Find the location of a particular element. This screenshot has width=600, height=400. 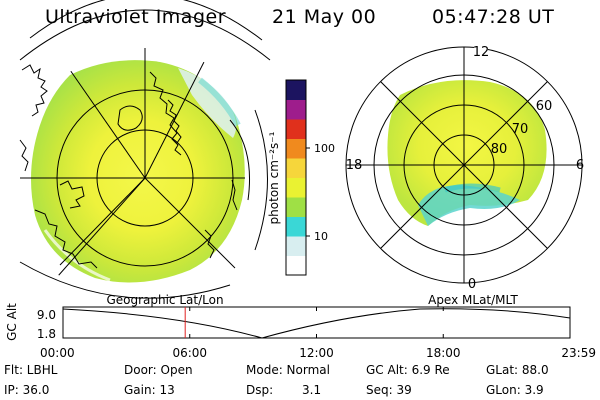

timeline-right-title: Apex MLat/MLT is located at coordinates (473, 300).